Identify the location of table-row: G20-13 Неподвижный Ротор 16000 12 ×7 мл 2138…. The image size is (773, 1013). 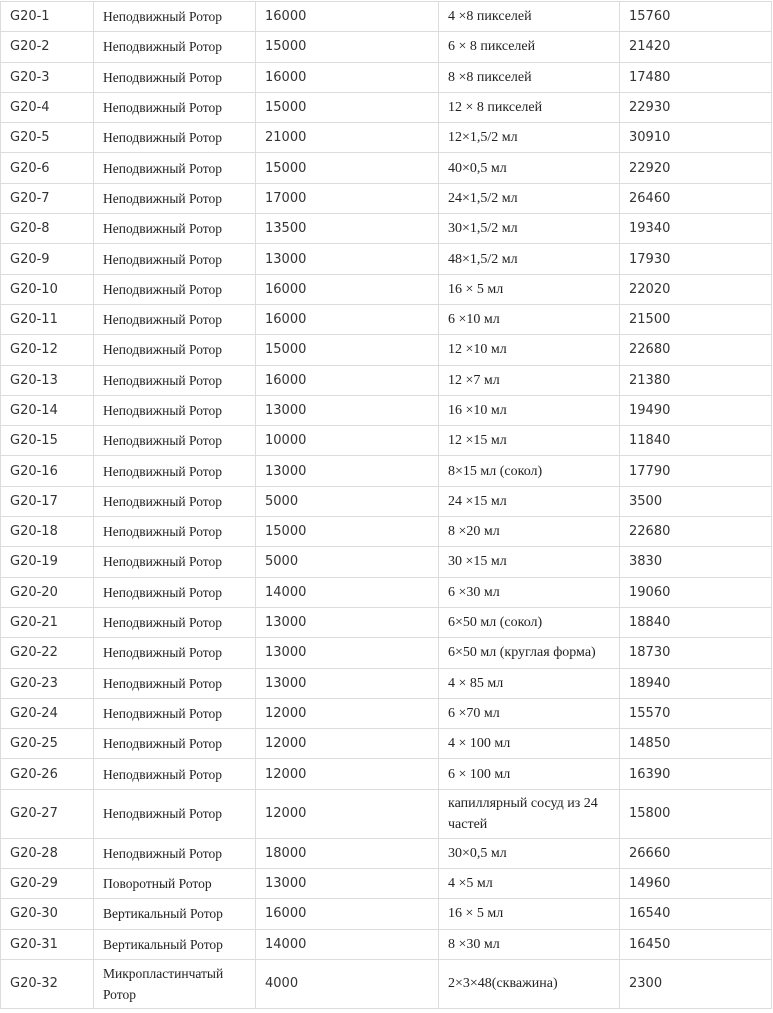
(386, 380).